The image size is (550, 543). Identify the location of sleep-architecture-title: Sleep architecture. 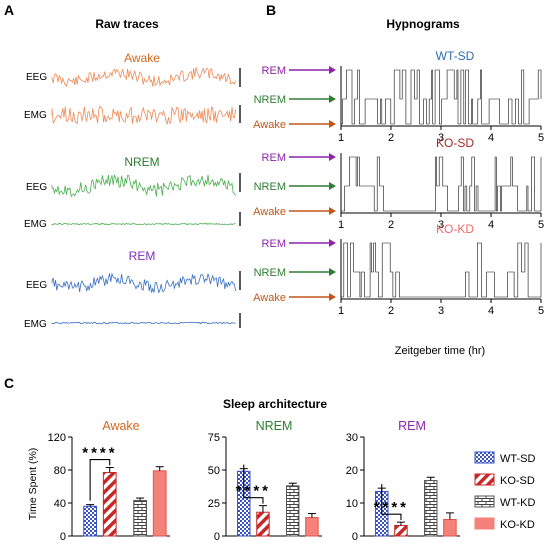
(275, 404).